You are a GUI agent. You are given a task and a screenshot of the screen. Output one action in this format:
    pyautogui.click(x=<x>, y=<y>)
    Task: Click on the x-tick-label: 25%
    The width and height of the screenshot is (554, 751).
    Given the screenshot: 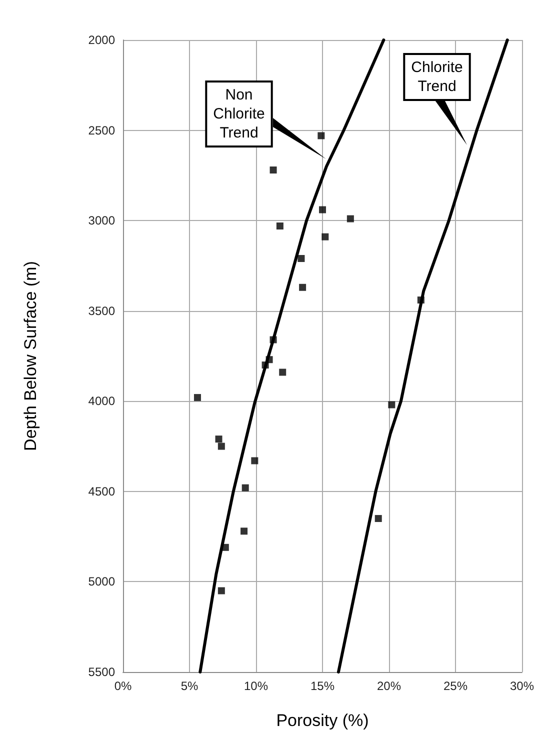 What is the action you would take?
    pyautogui.click(x=455, y=686)
    